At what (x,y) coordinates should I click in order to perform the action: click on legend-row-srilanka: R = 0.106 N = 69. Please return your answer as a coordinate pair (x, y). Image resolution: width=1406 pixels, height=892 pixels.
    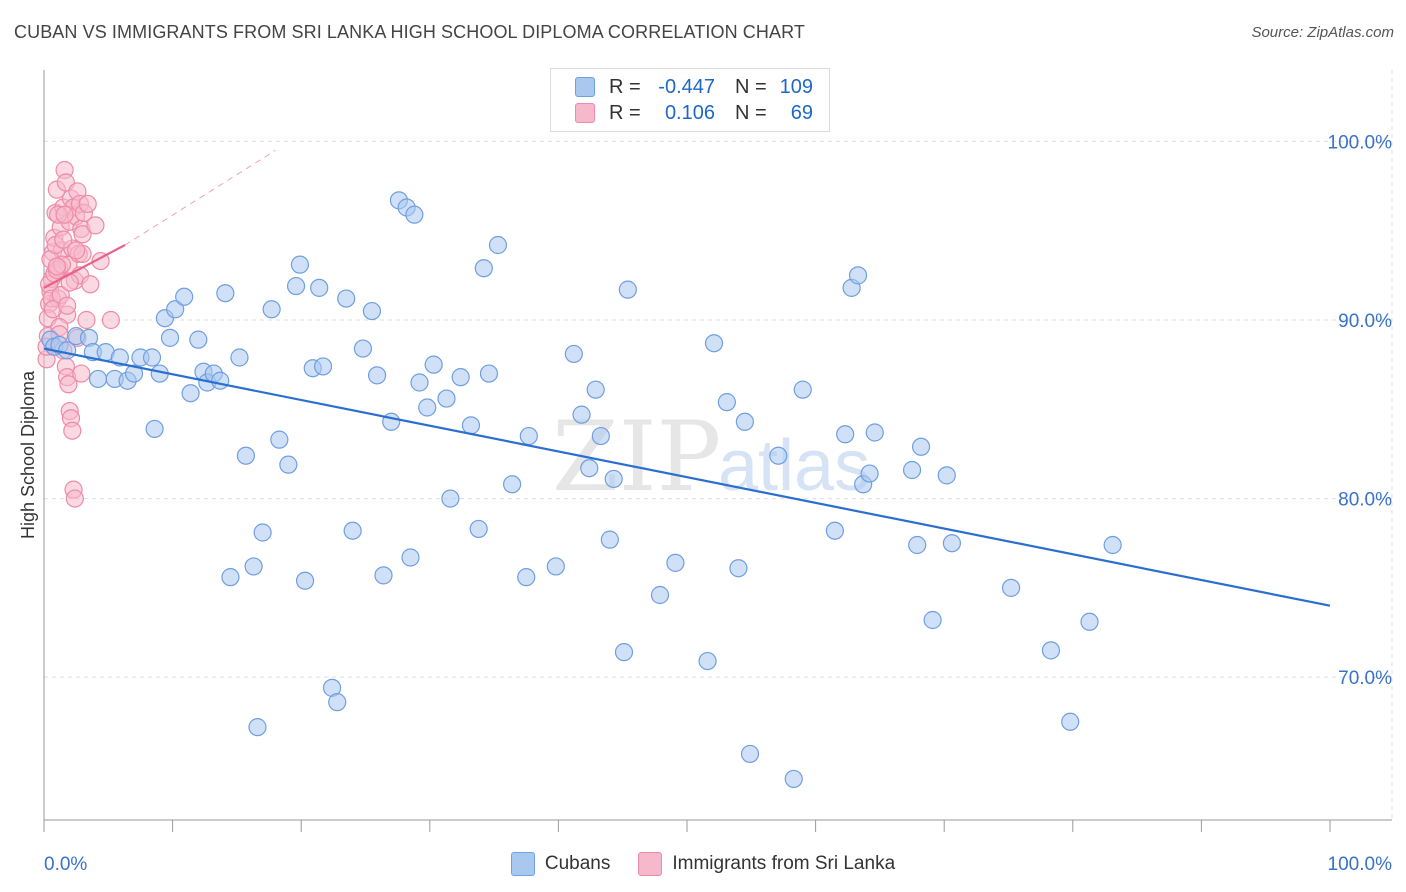
    Looking at the image, I should click on (694, 113).